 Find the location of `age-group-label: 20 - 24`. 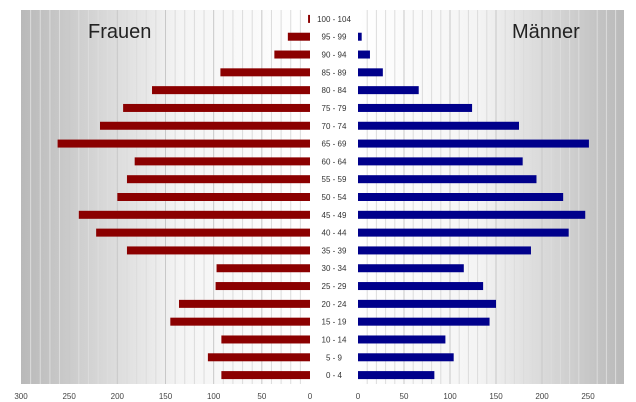

age-group-label: 20 - 24 is located at coordinates (334, 304).